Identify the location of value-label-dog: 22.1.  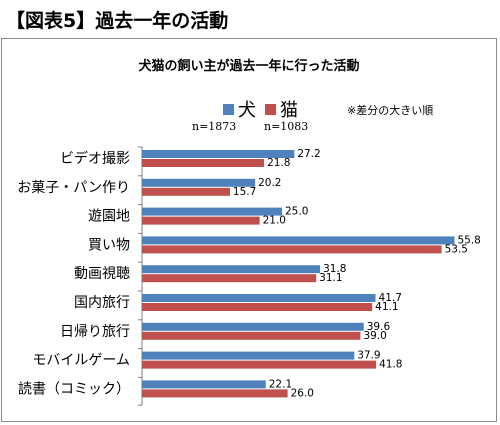
(280, 384).